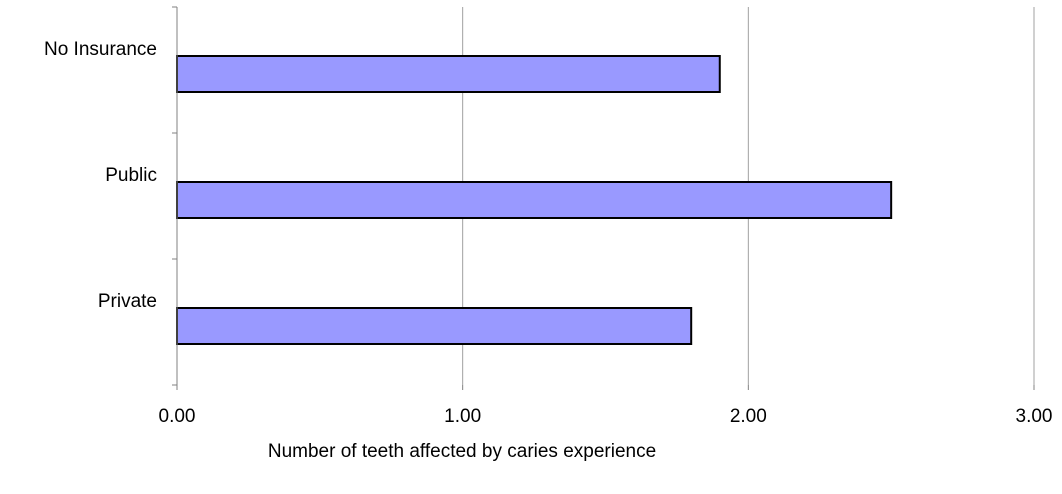  Describe the element at coordinates (127, 301) in the screenshot. I see `y-tick-label: Private` at that location.